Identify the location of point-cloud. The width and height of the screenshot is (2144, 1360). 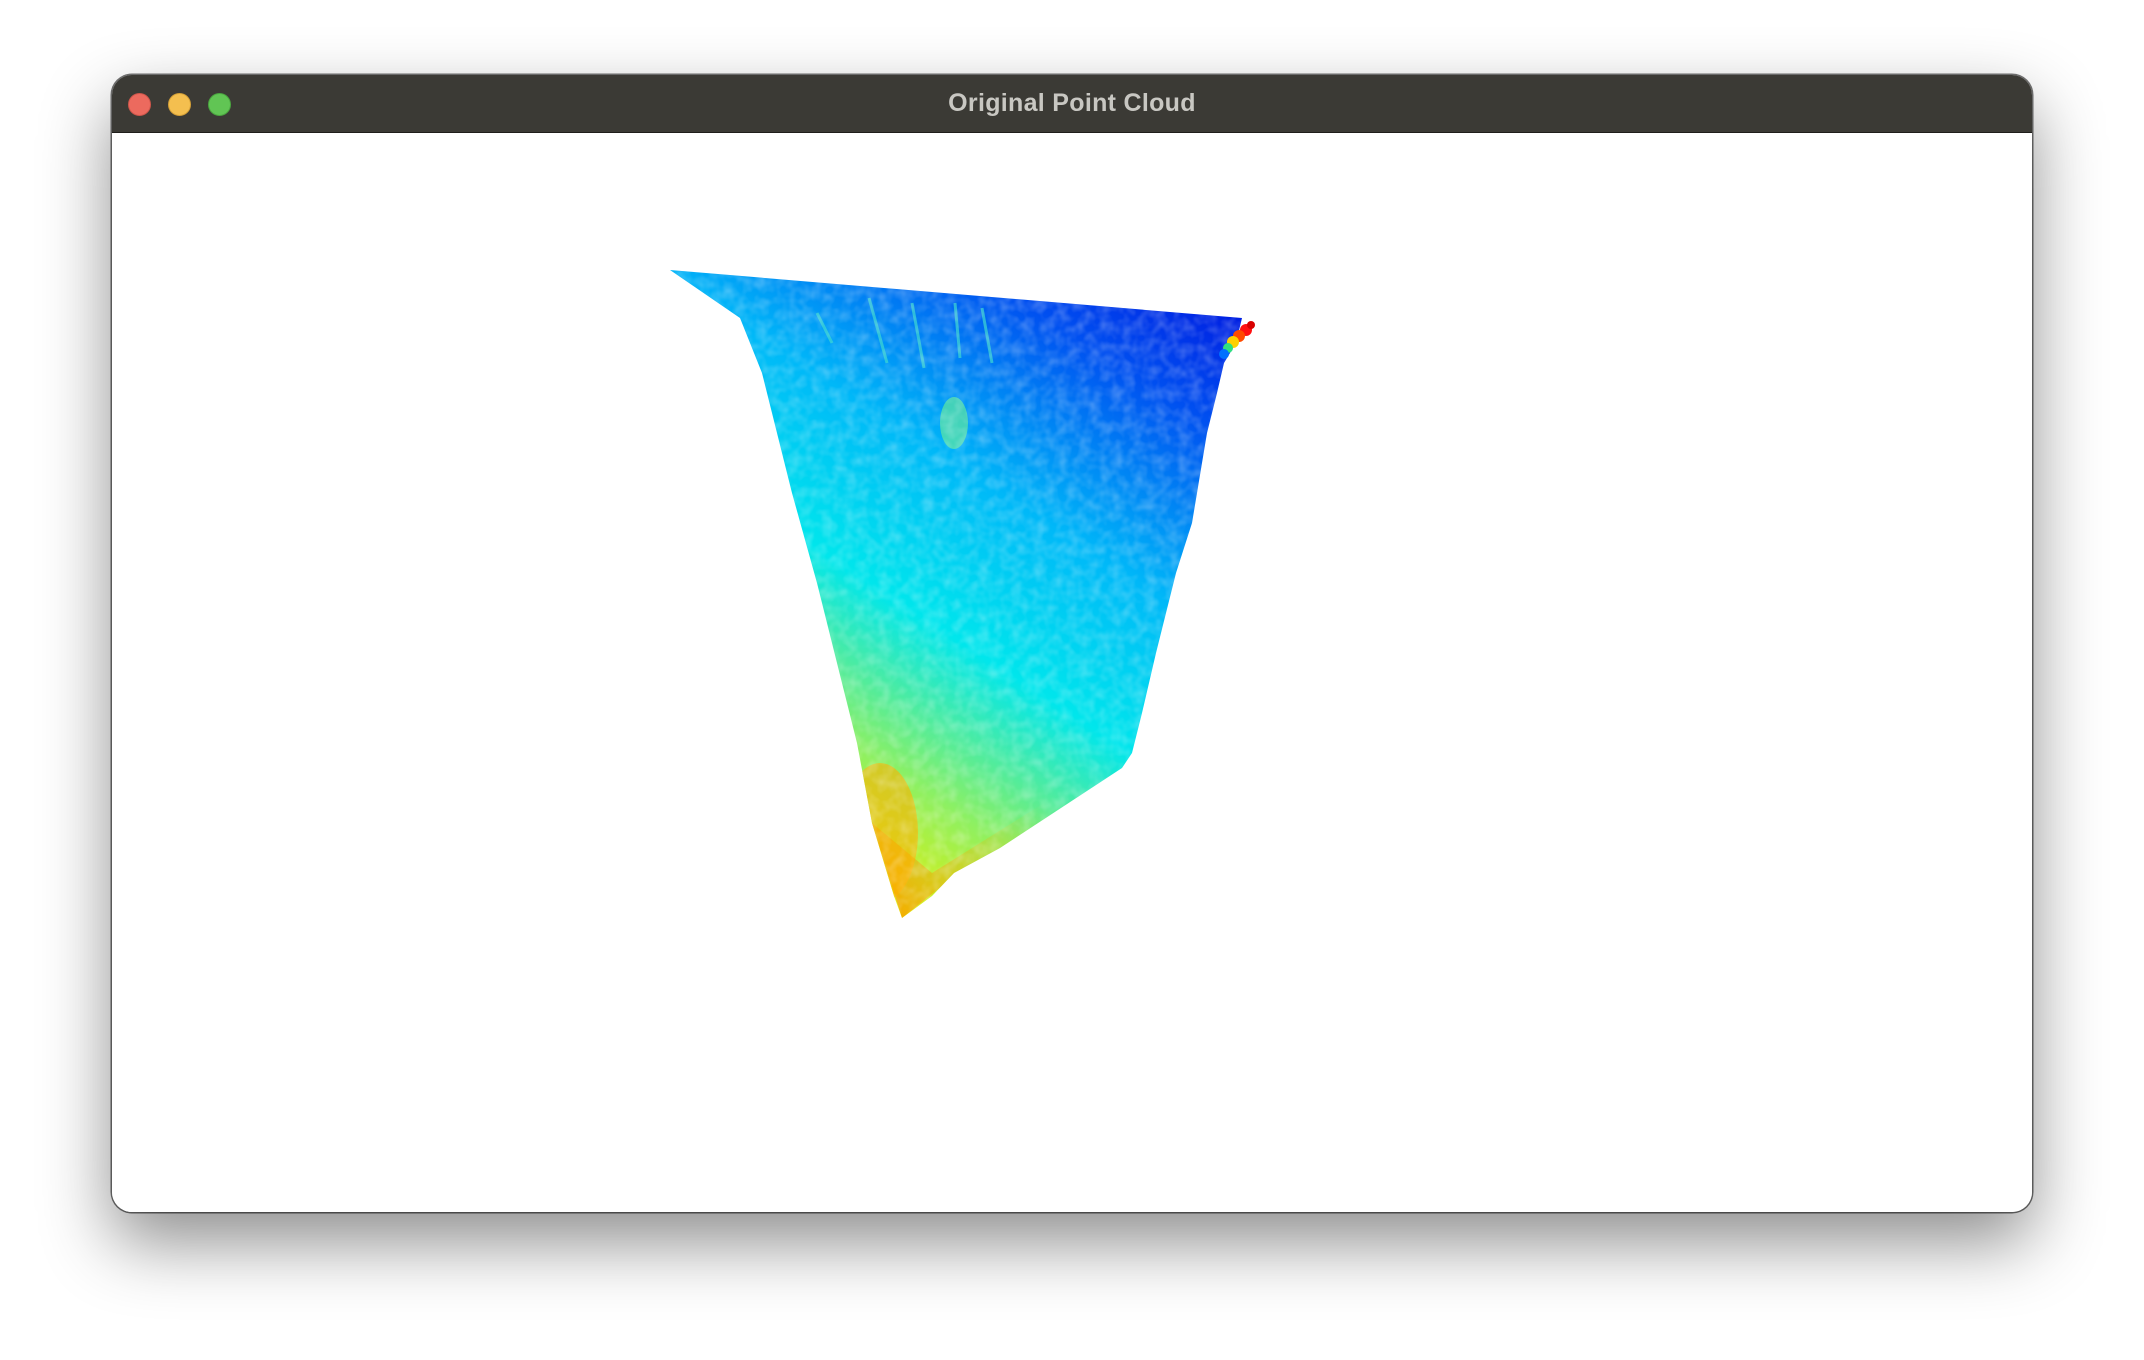
(962, 594).